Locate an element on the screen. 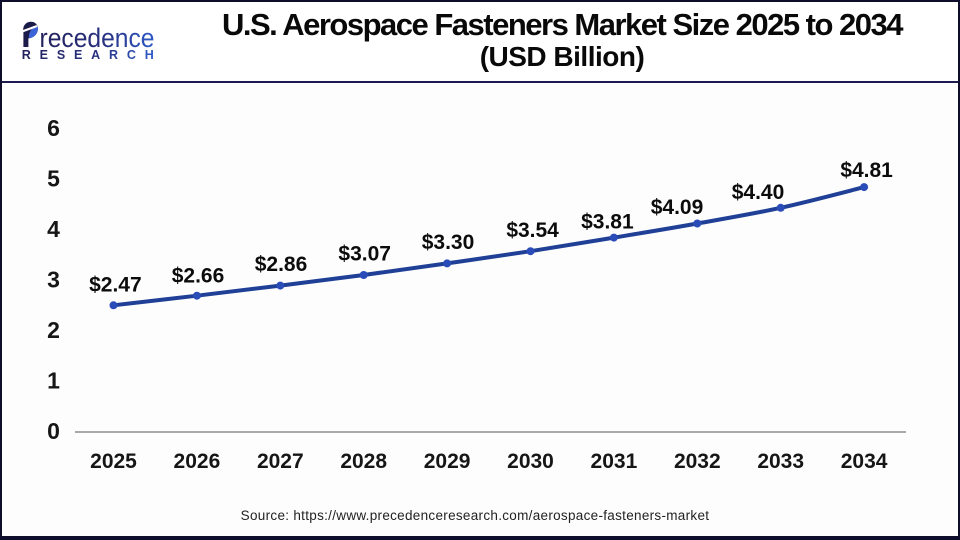 This screenshot has height=540, width=960. svg-text: $3.81 is located at coordinates (607, 221).